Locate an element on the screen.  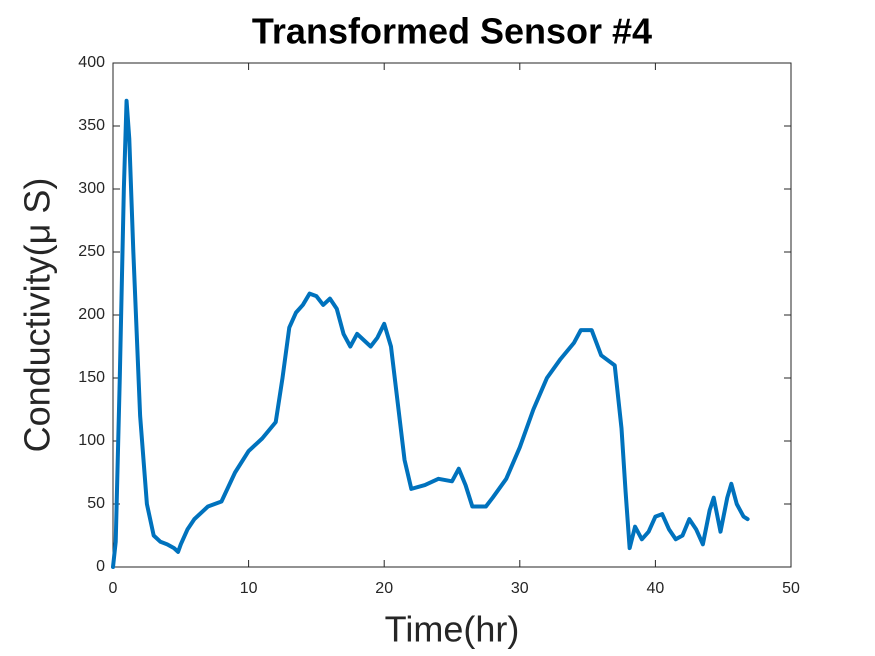
y-tick-label: 200 is located at coordinates (91, 314).